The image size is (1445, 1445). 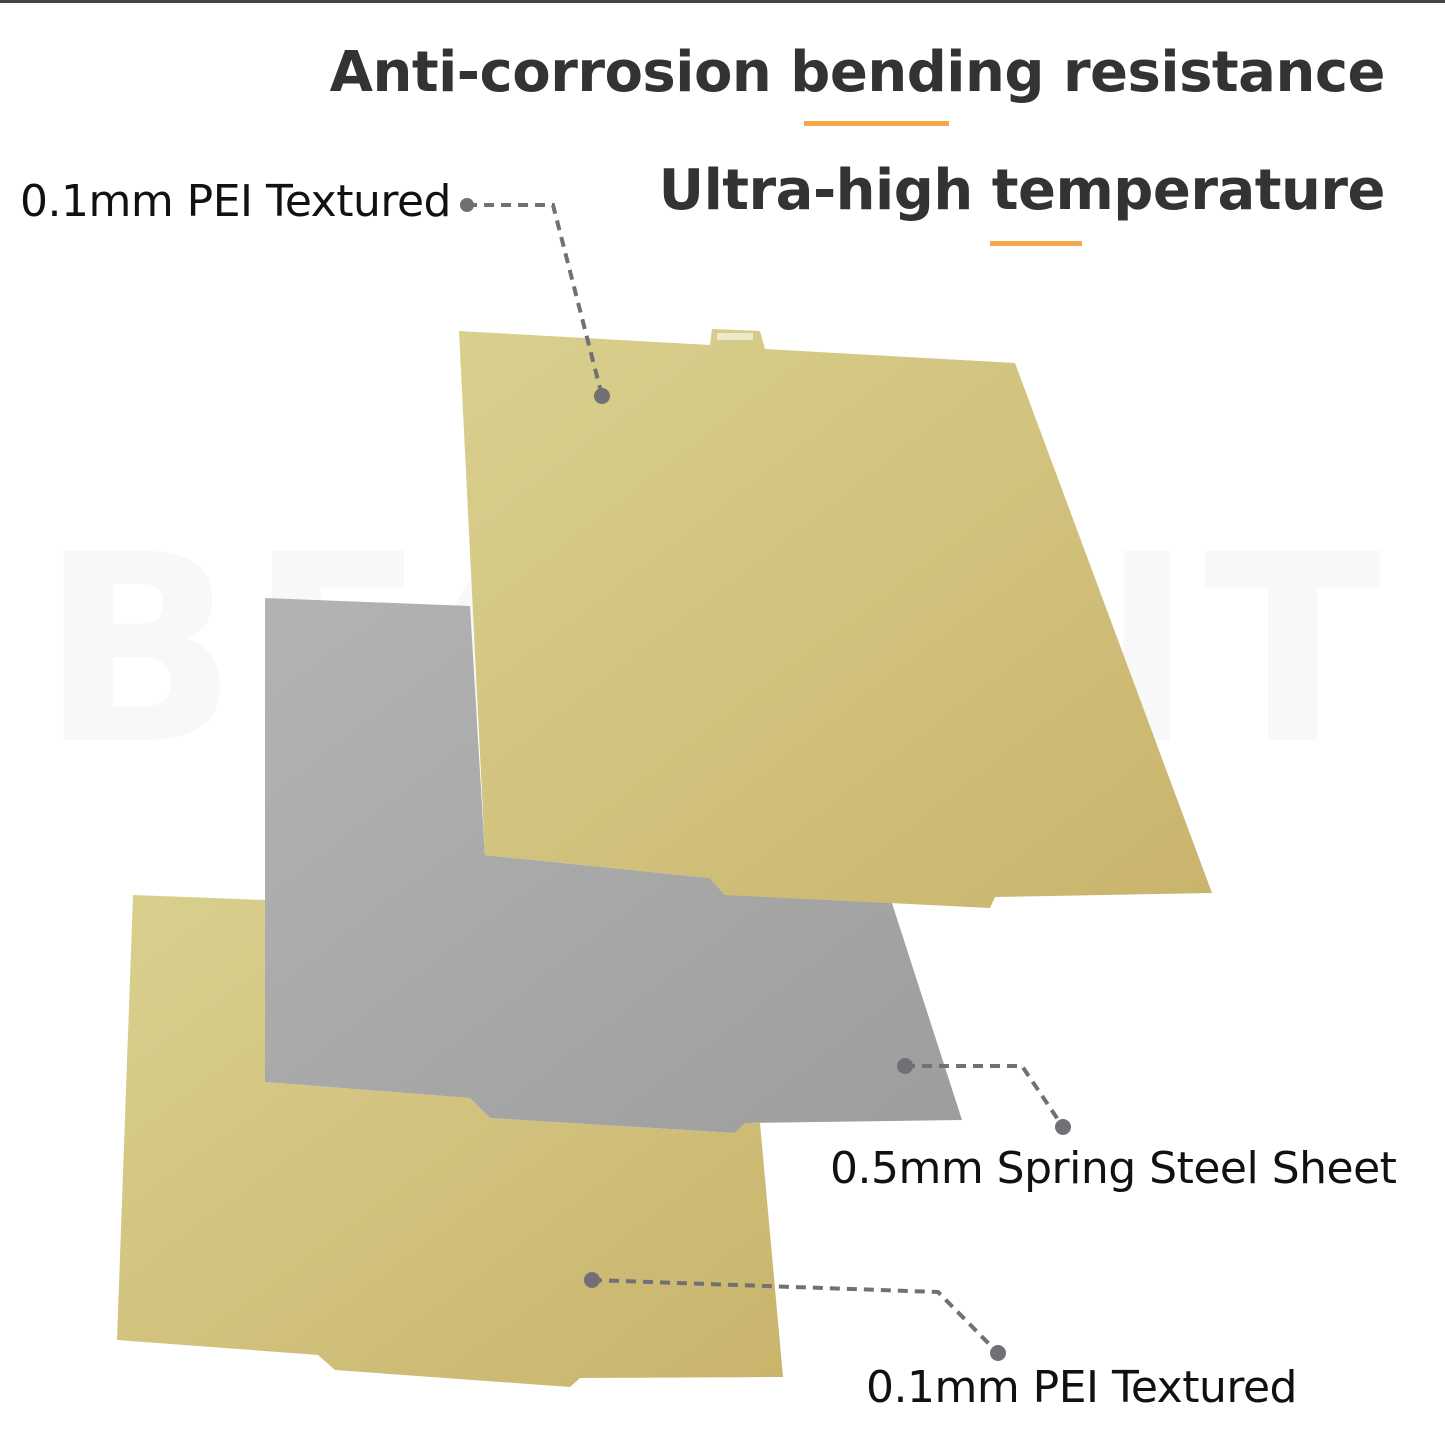 What do you see at coordinates (722, 1) in the screenshot?
I see `top-border` at bounding box center [722, 1].